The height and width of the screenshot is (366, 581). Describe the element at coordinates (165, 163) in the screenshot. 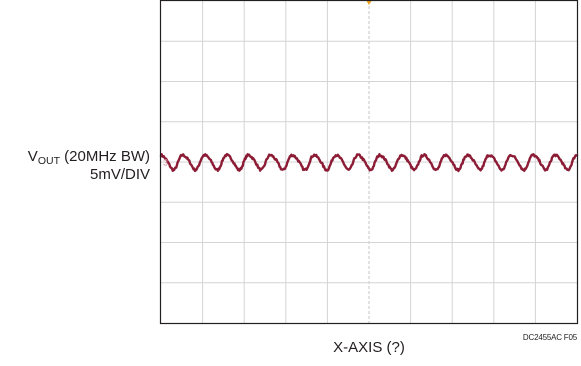

I see `channel-marker: 3` at that location.